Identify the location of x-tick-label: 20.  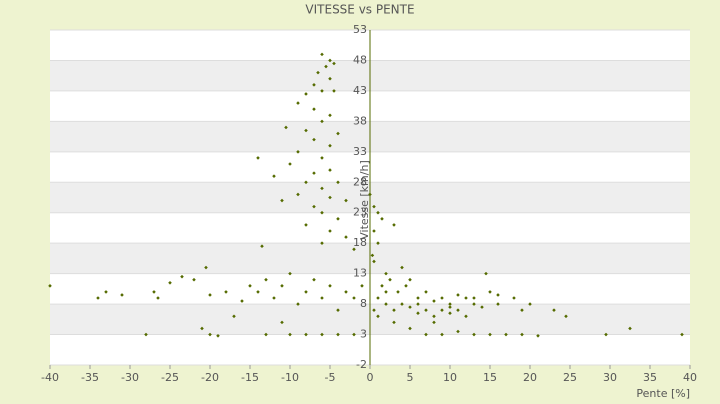
(530, 377).